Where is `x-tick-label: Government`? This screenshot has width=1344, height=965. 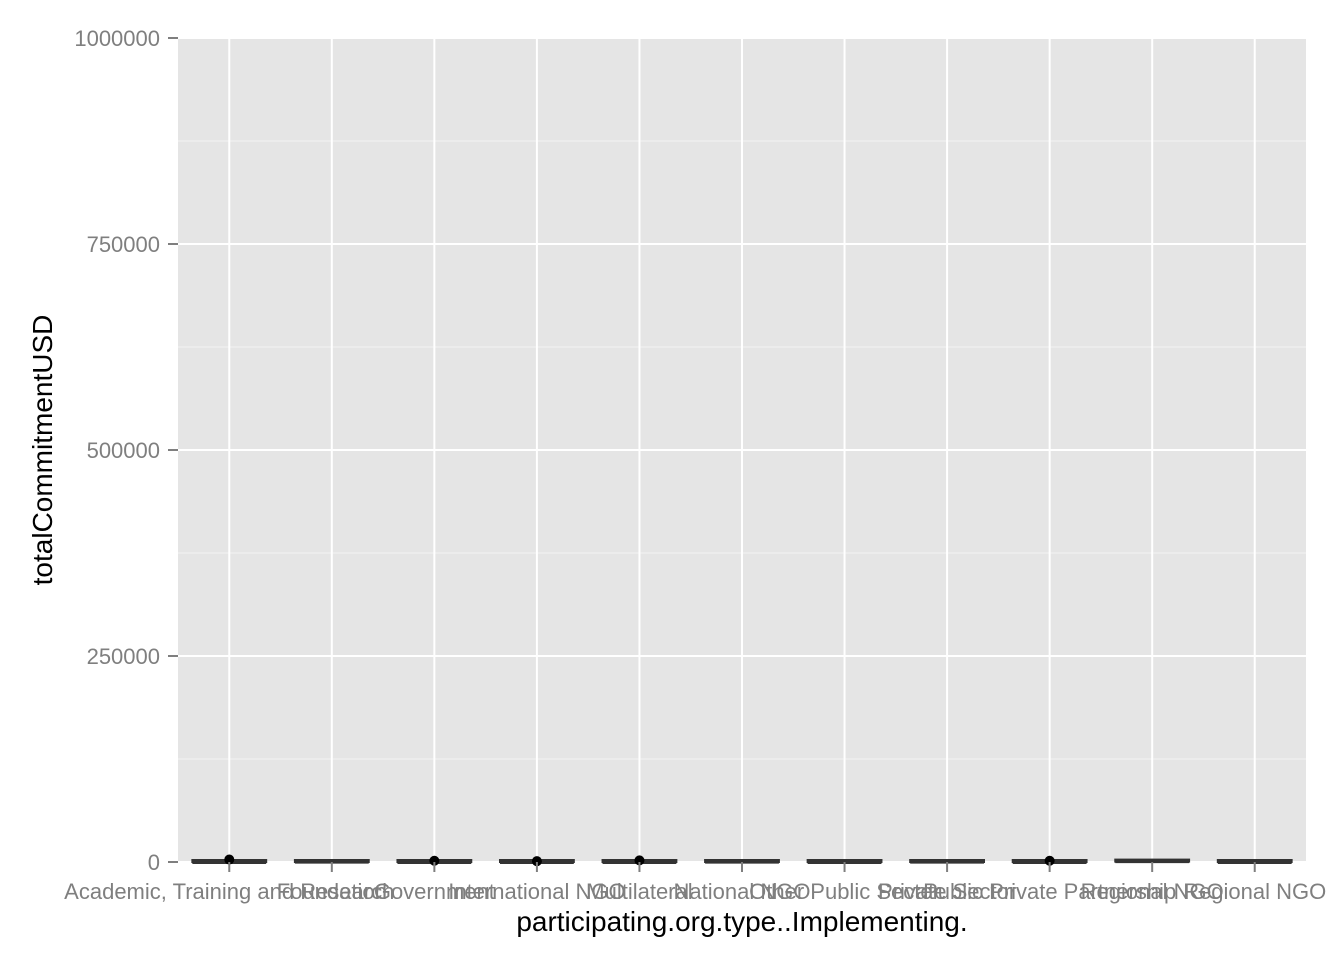 x-tick-label: Government is located at coordinates (434, 891).